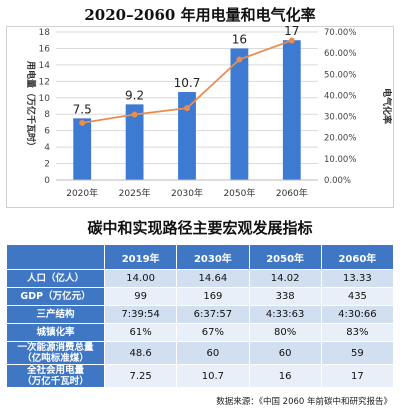  What do you see at coordinates (55, 296) in the screenshot?
I see `row-label: GDP（万亿元）` at bounding box center [55, 296].